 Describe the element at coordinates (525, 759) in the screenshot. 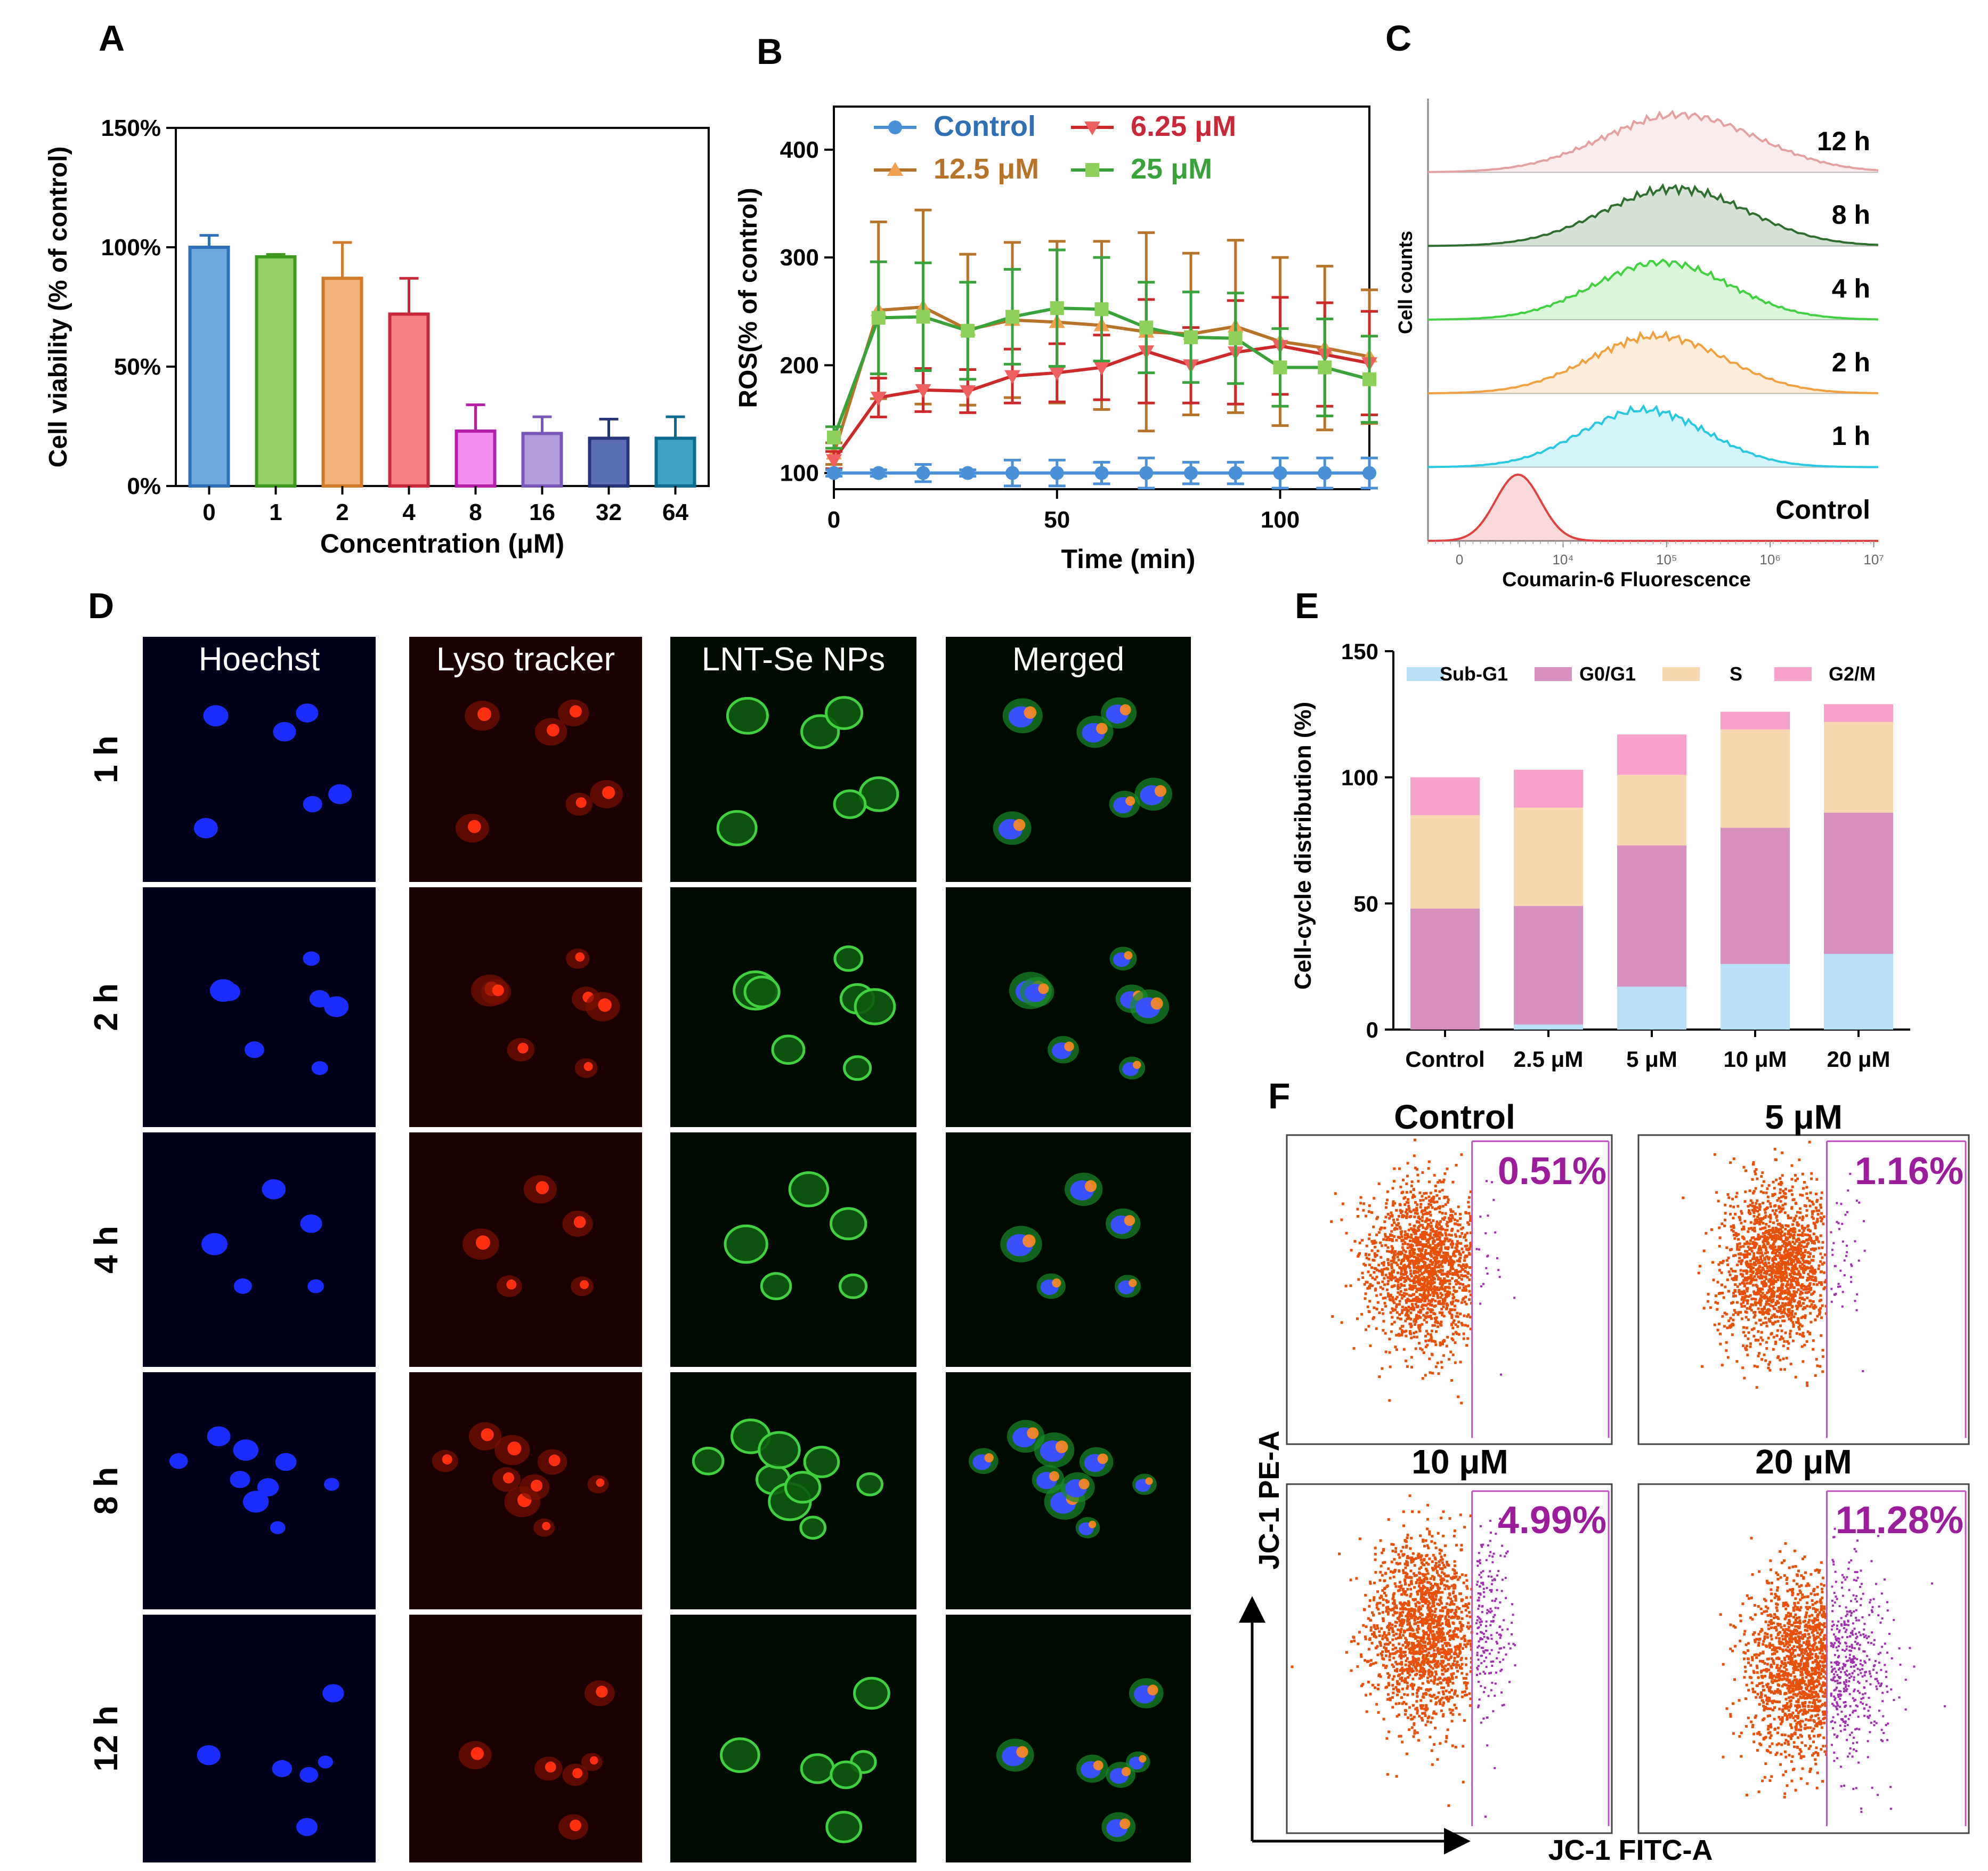

I see `micro-tile-1-0: Lyso tracker` at that location.